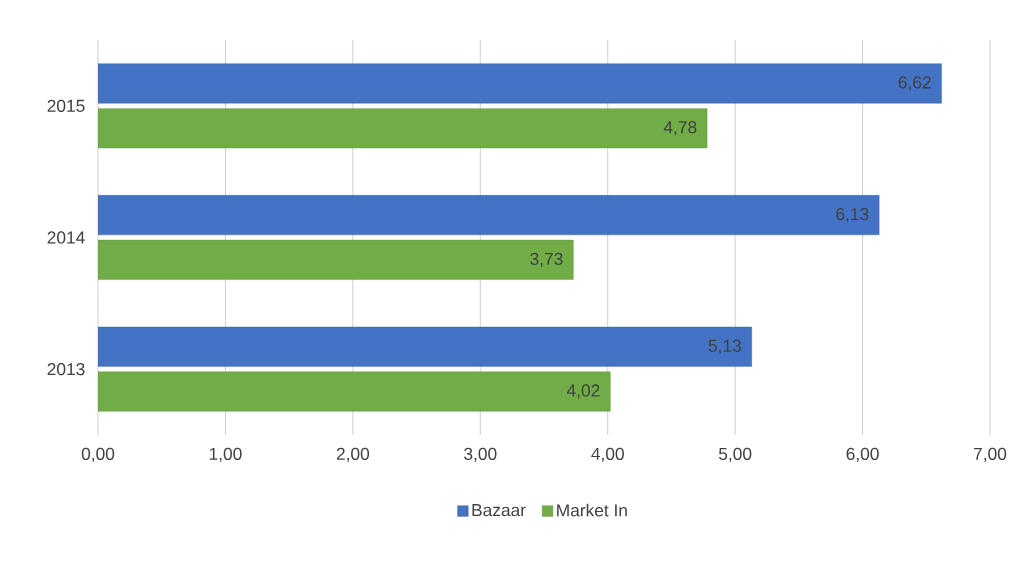  I want to click on x-tick-label: 3,00, so click(480, 455).